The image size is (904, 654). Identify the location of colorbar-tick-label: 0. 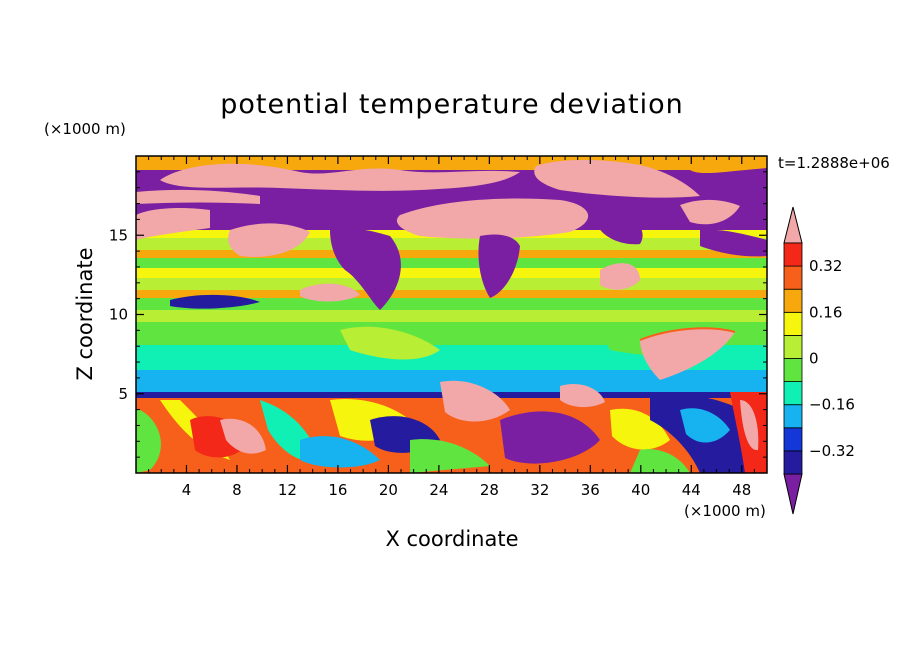
(814, 359).